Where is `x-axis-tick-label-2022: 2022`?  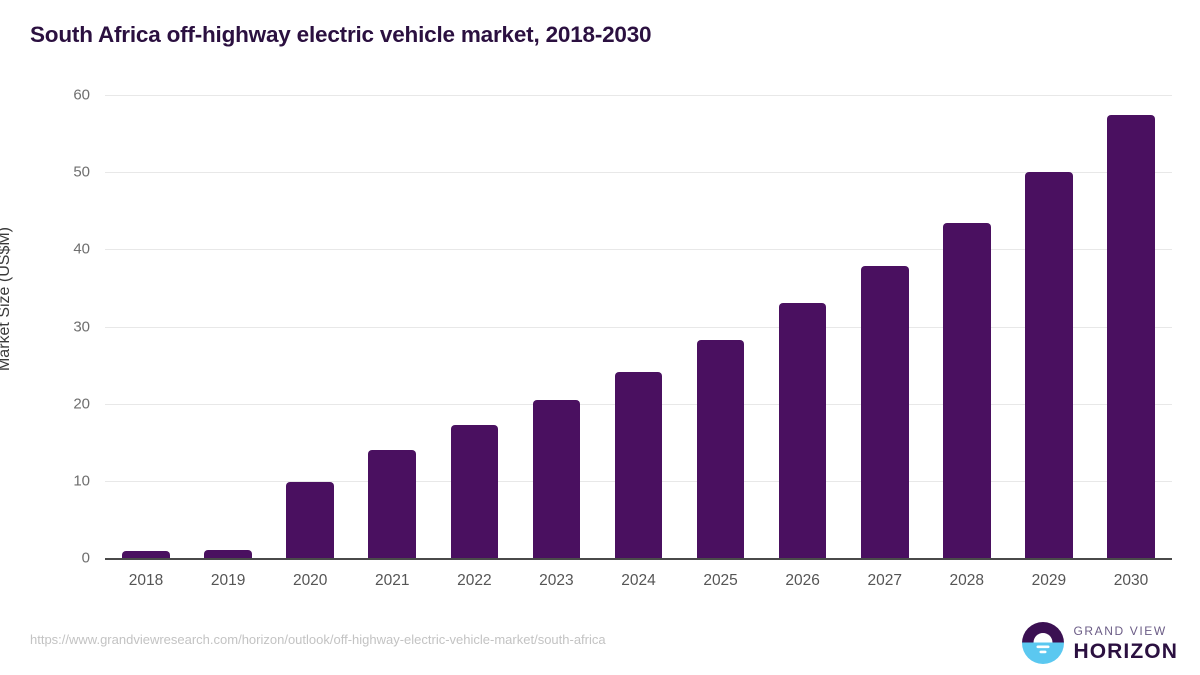 x-axis-tick-label-2022: 2022 is located at coordinates (474, 580).